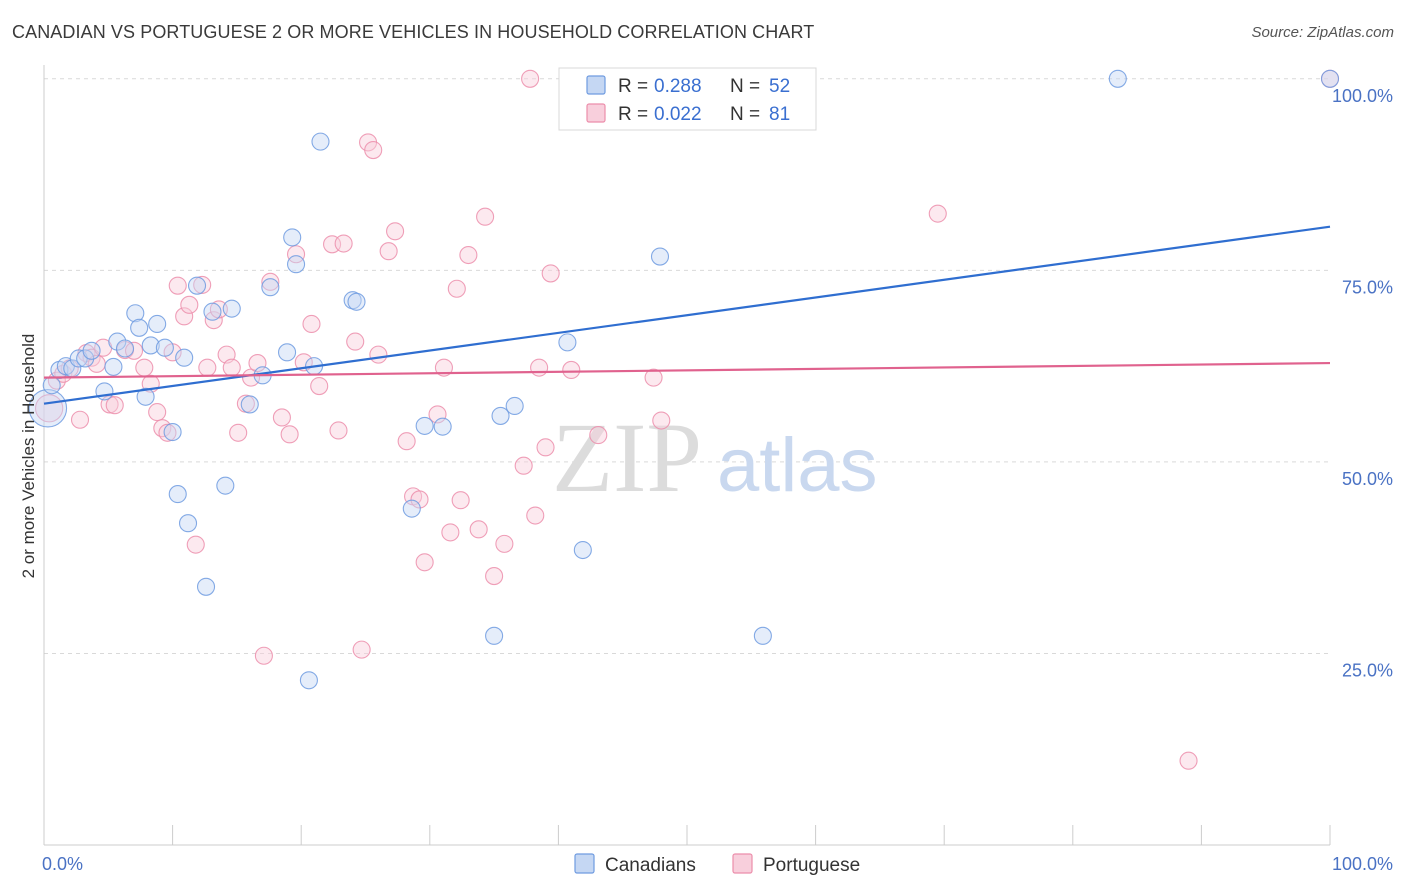  Describe the element at coordinates (742, 863) in the screenshot. I see `bottom-legend-swatch-portuguese` at that location.